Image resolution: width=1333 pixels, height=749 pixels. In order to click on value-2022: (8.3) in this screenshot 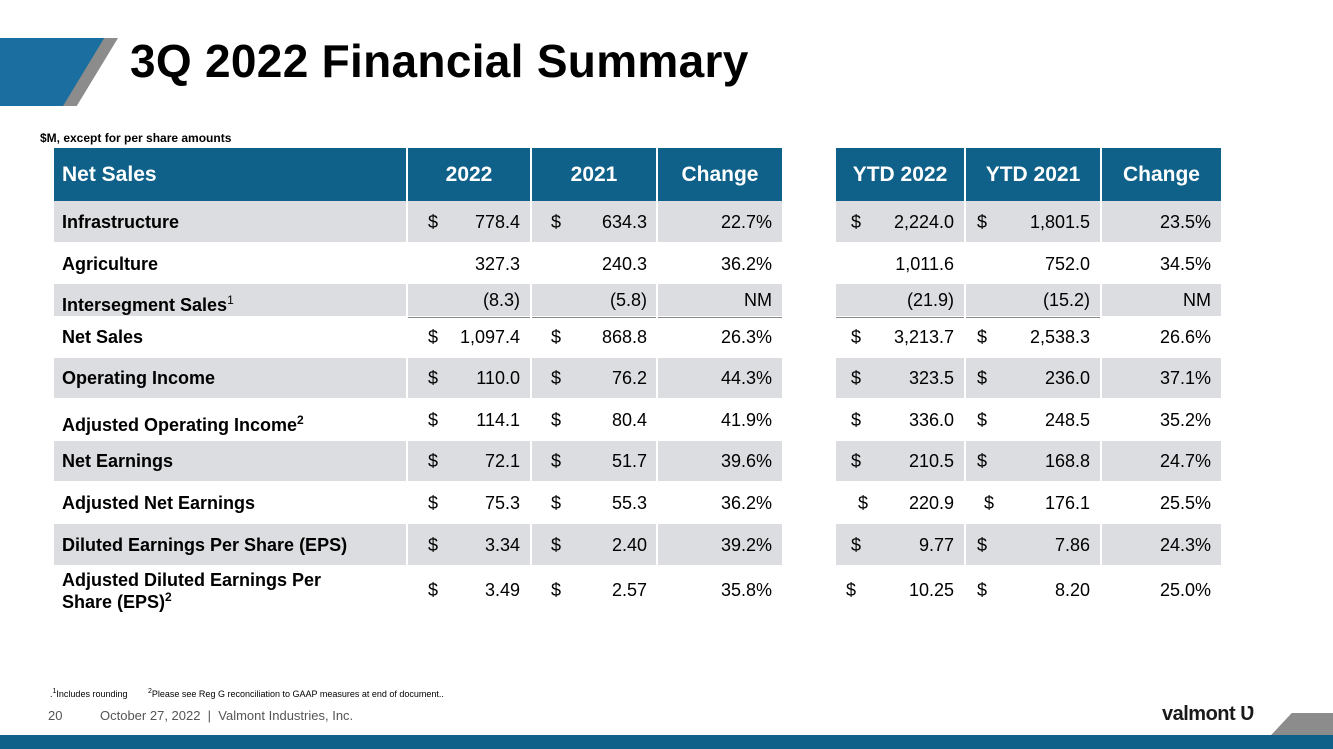, I will do `click(501, 300)`.